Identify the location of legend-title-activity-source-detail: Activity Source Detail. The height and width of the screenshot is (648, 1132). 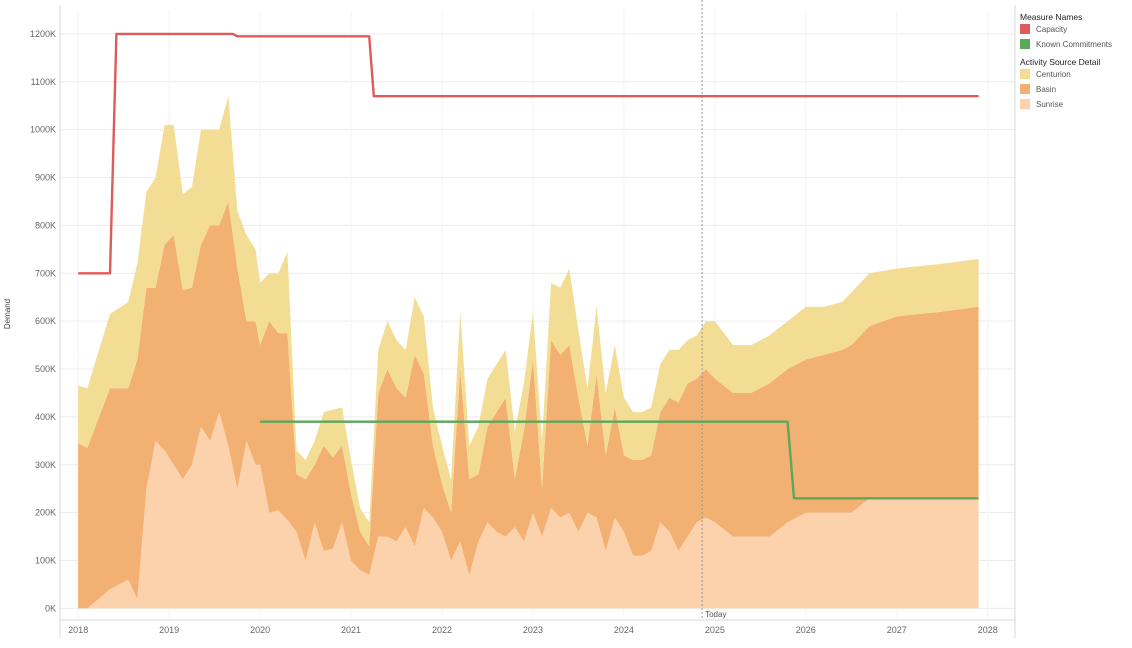
(1060, 62).